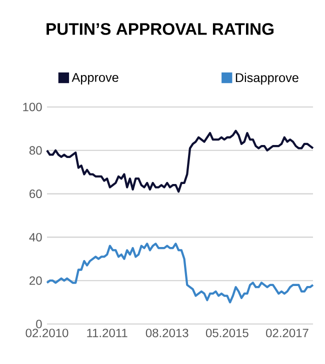 The height and width of the screenshot is (364, 325). I want to click on legend-label: Approve, so click(95, 78).